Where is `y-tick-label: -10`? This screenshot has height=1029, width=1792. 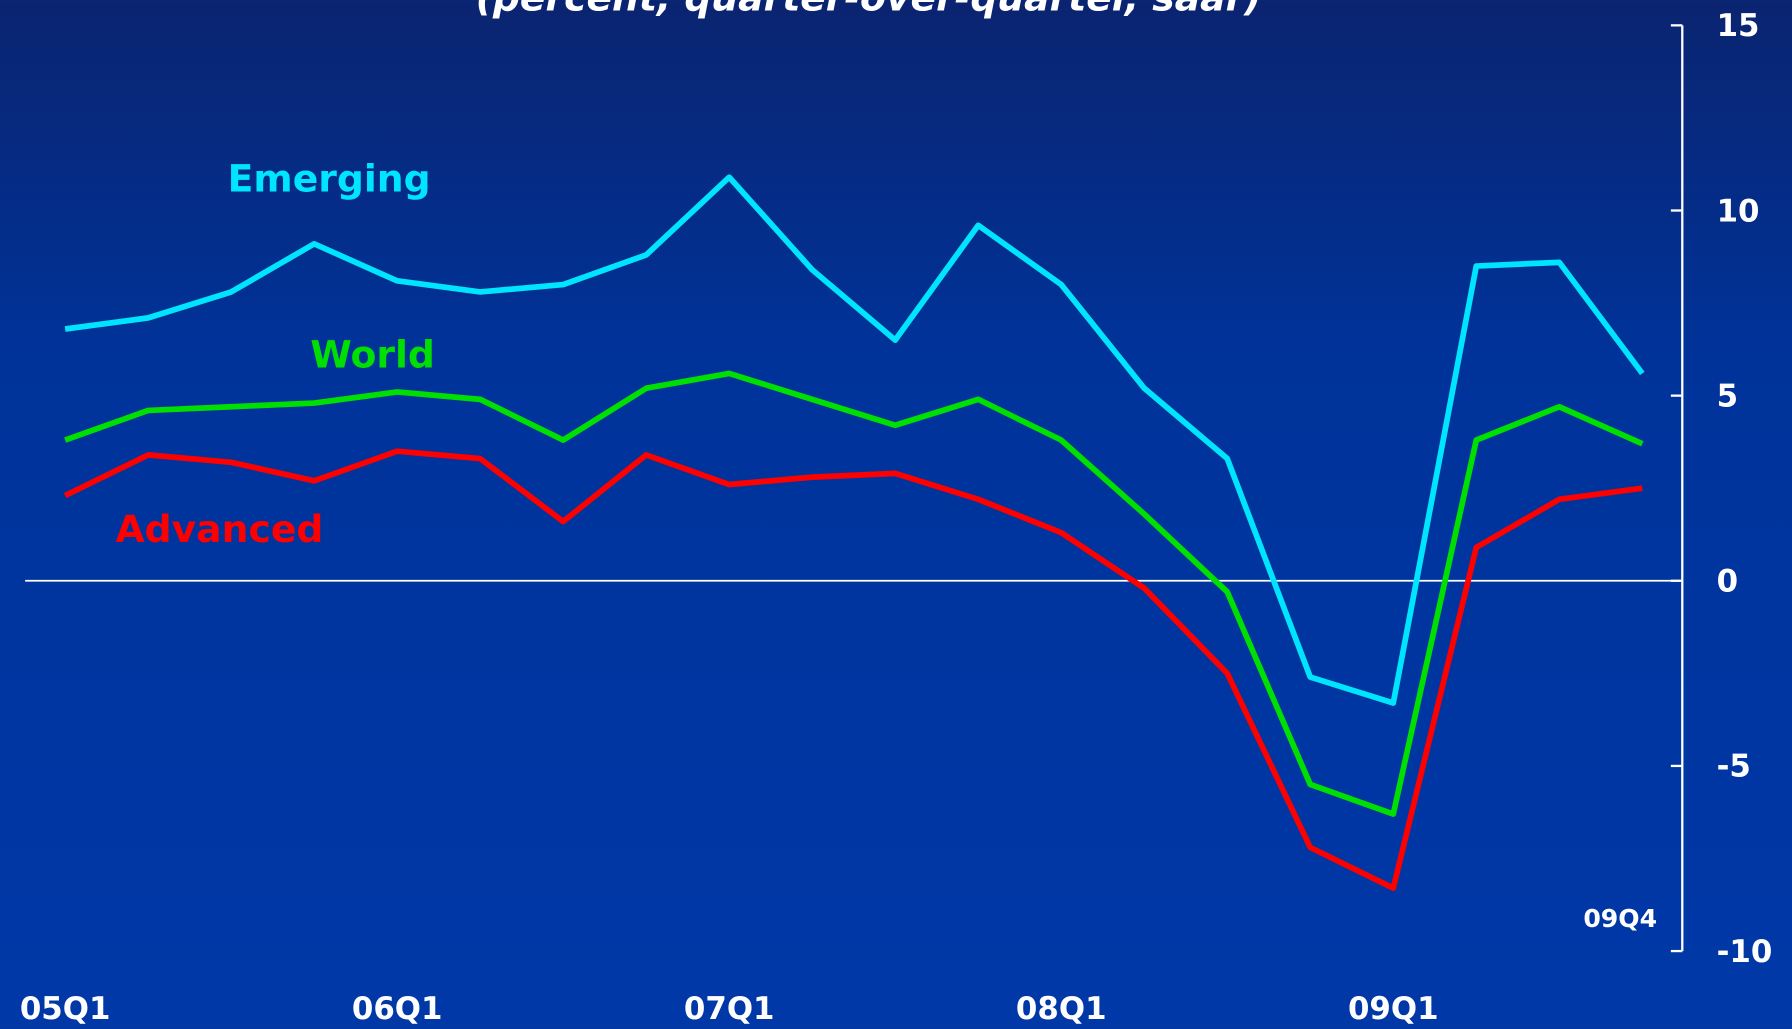 y-tick-label: -10 is located at coordinates (1745, 952).